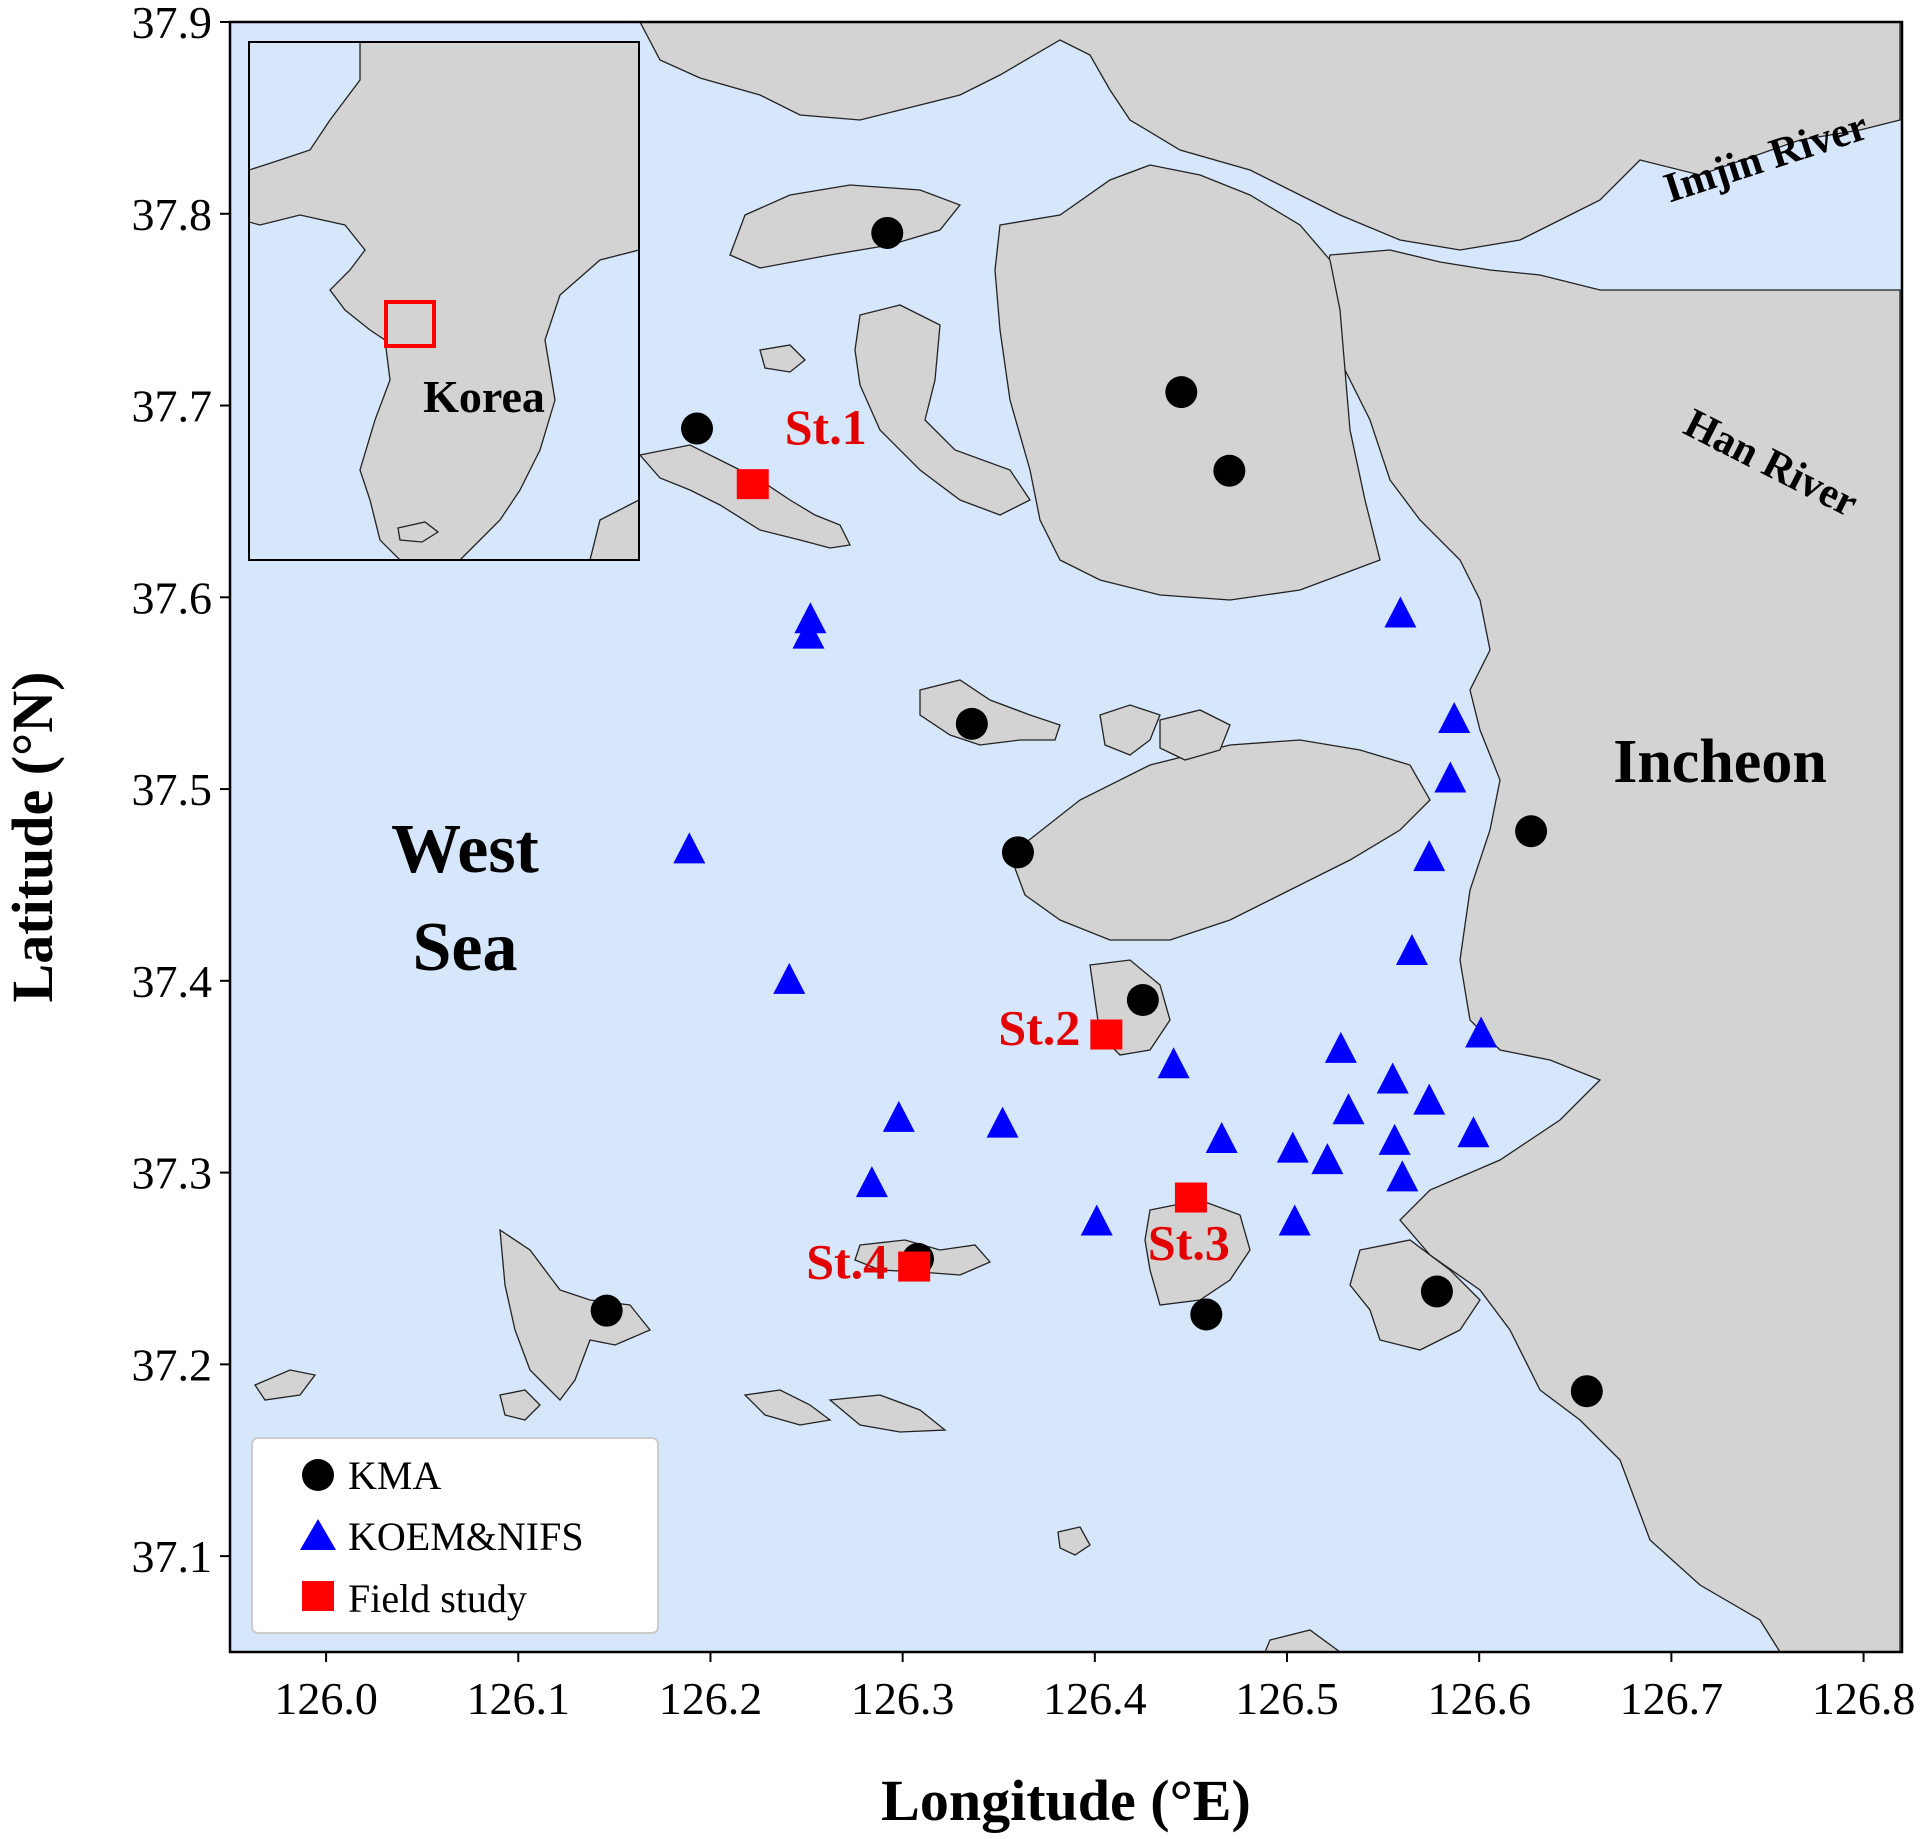 This screenshot has width=1928, height=1839. What do you see at coordinates (1130, 730) in the screenshot?
I see `mid-island-b` at bounding box center [1130, 730].